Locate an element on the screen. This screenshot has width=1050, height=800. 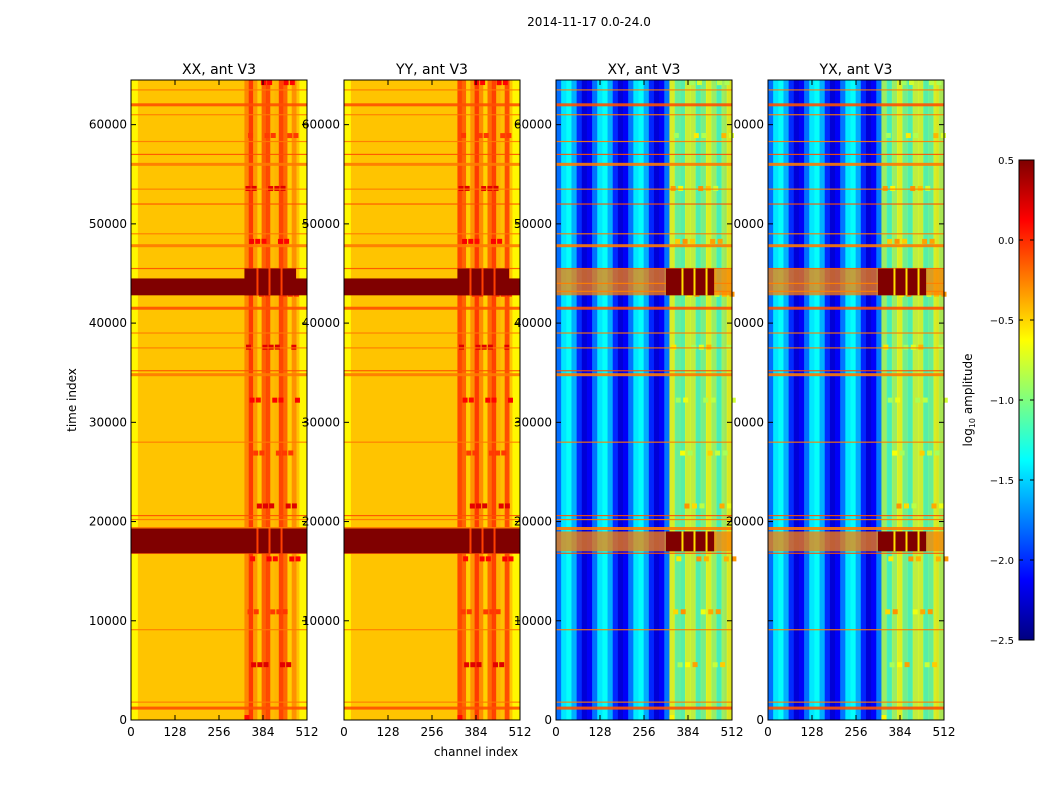
saturated-band is located at coordinates (432, 541).